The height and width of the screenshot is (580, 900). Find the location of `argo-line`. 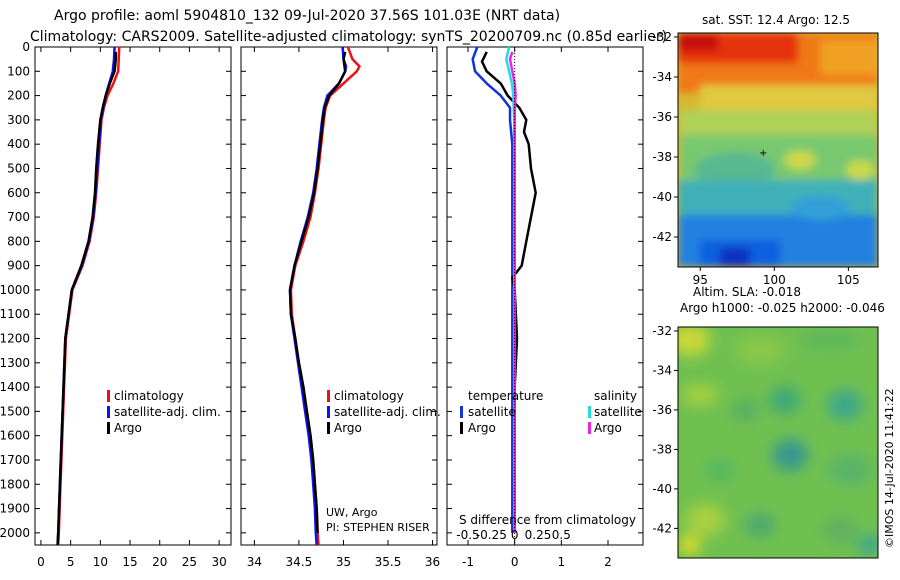

argo-line is located at coordinates (317, 292).